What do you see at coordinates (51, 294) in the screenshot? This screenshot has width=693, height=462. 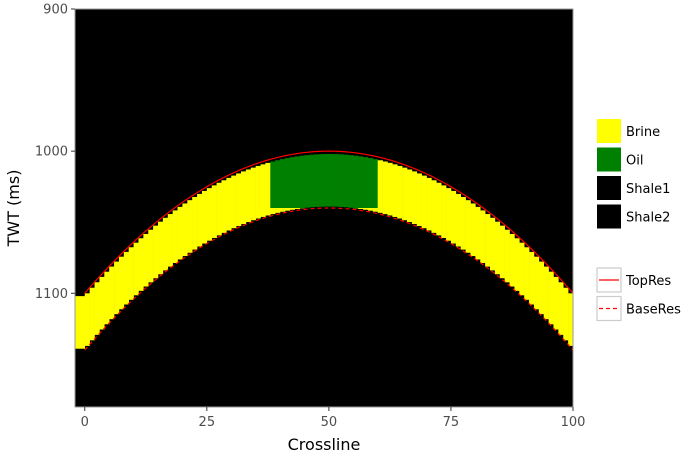 I see `y-tick-label: 1100` at bounding box center [51, 294].